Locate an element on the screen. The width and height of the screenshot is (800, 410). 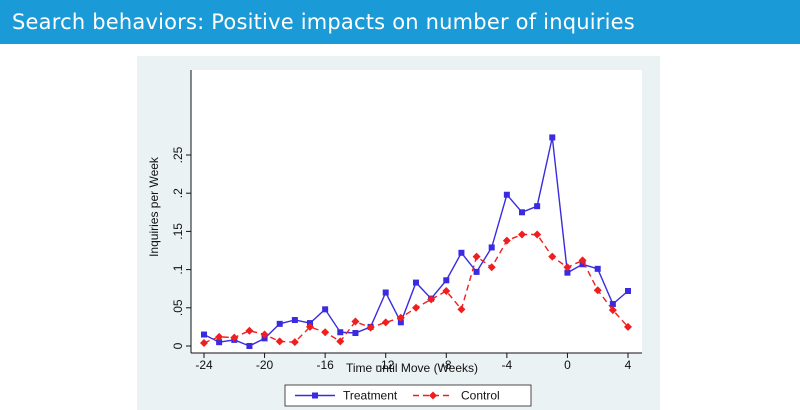
y-tick-label: .15 is located at coordinates (178, 231).